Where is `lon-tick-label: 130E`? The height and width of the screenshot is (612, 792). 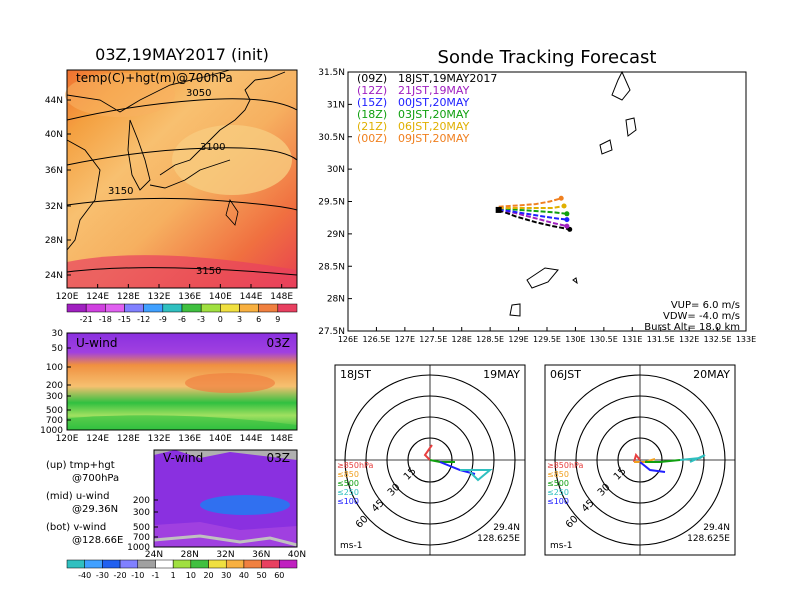 lon-tick-label: 130E is located at coordinates (575, 339).